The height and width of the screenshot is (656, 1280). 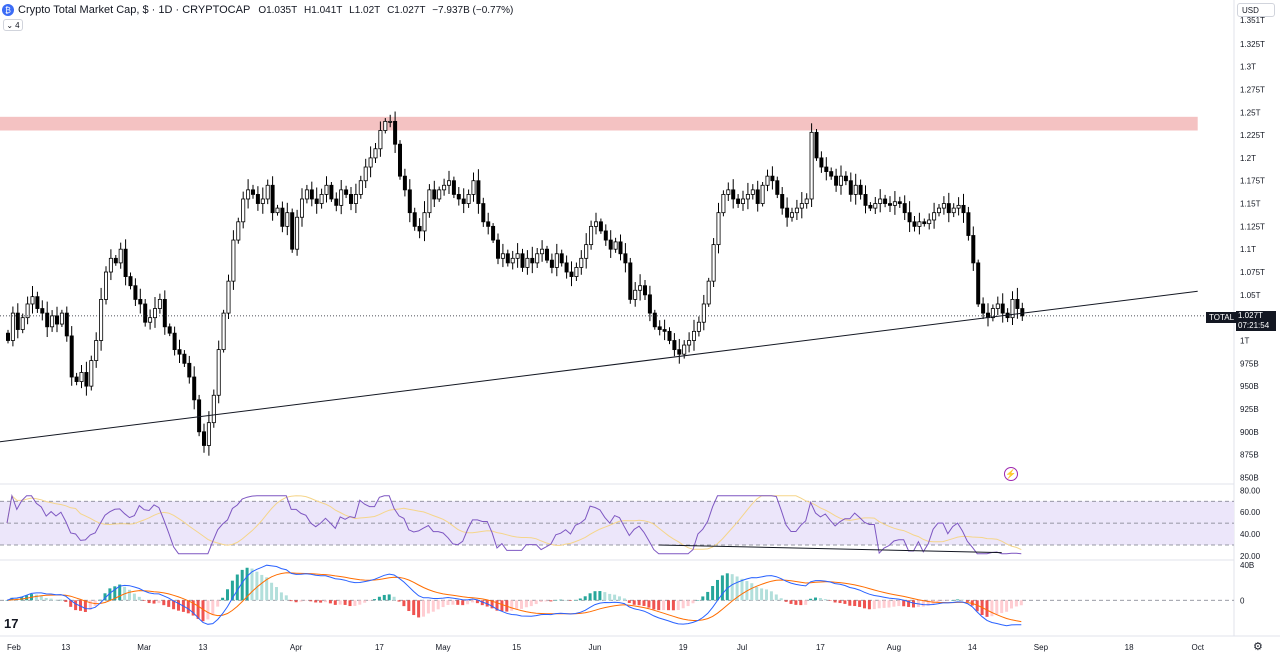 What do you see at coordinates (1011, 474) in the screenshot?
I see `lightning-icon: ⚡` at bounding box center [1011, 474].